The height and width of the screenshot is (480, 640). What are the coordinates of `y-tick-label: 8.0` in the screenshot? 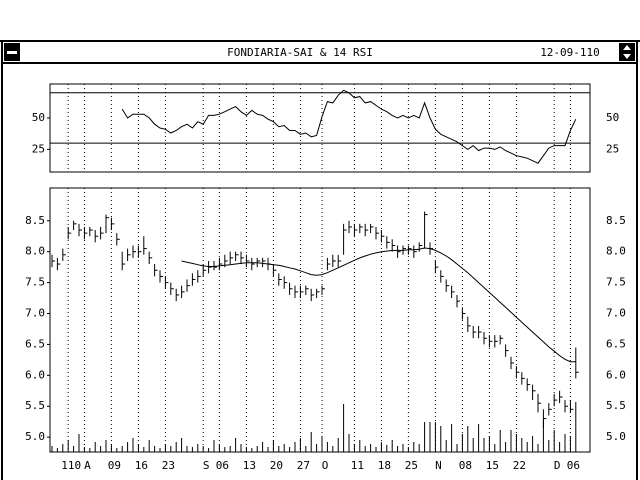 It's located at (35, 251).